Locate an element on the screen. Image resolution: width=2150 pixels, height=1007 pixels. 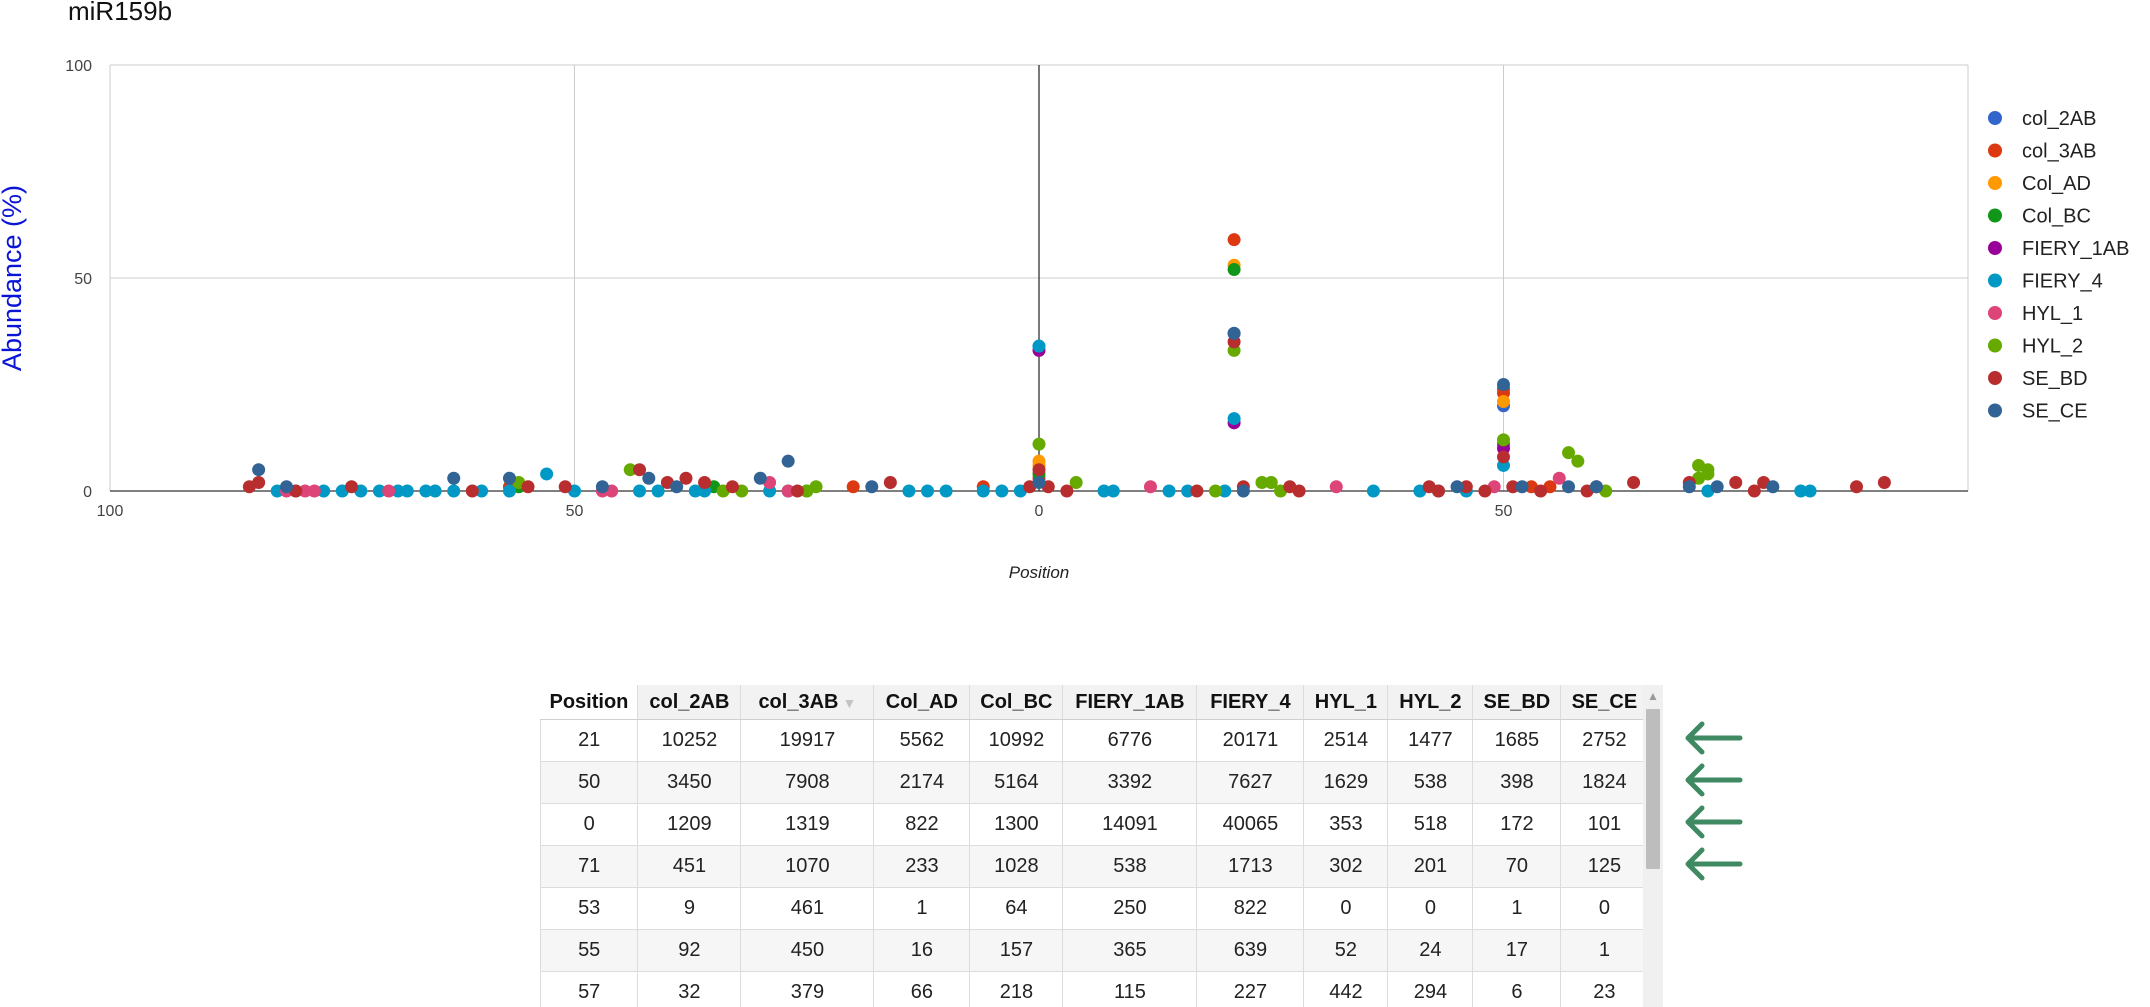
column-header-Col_AD: Col_AD is located at coordinates (922, 702).